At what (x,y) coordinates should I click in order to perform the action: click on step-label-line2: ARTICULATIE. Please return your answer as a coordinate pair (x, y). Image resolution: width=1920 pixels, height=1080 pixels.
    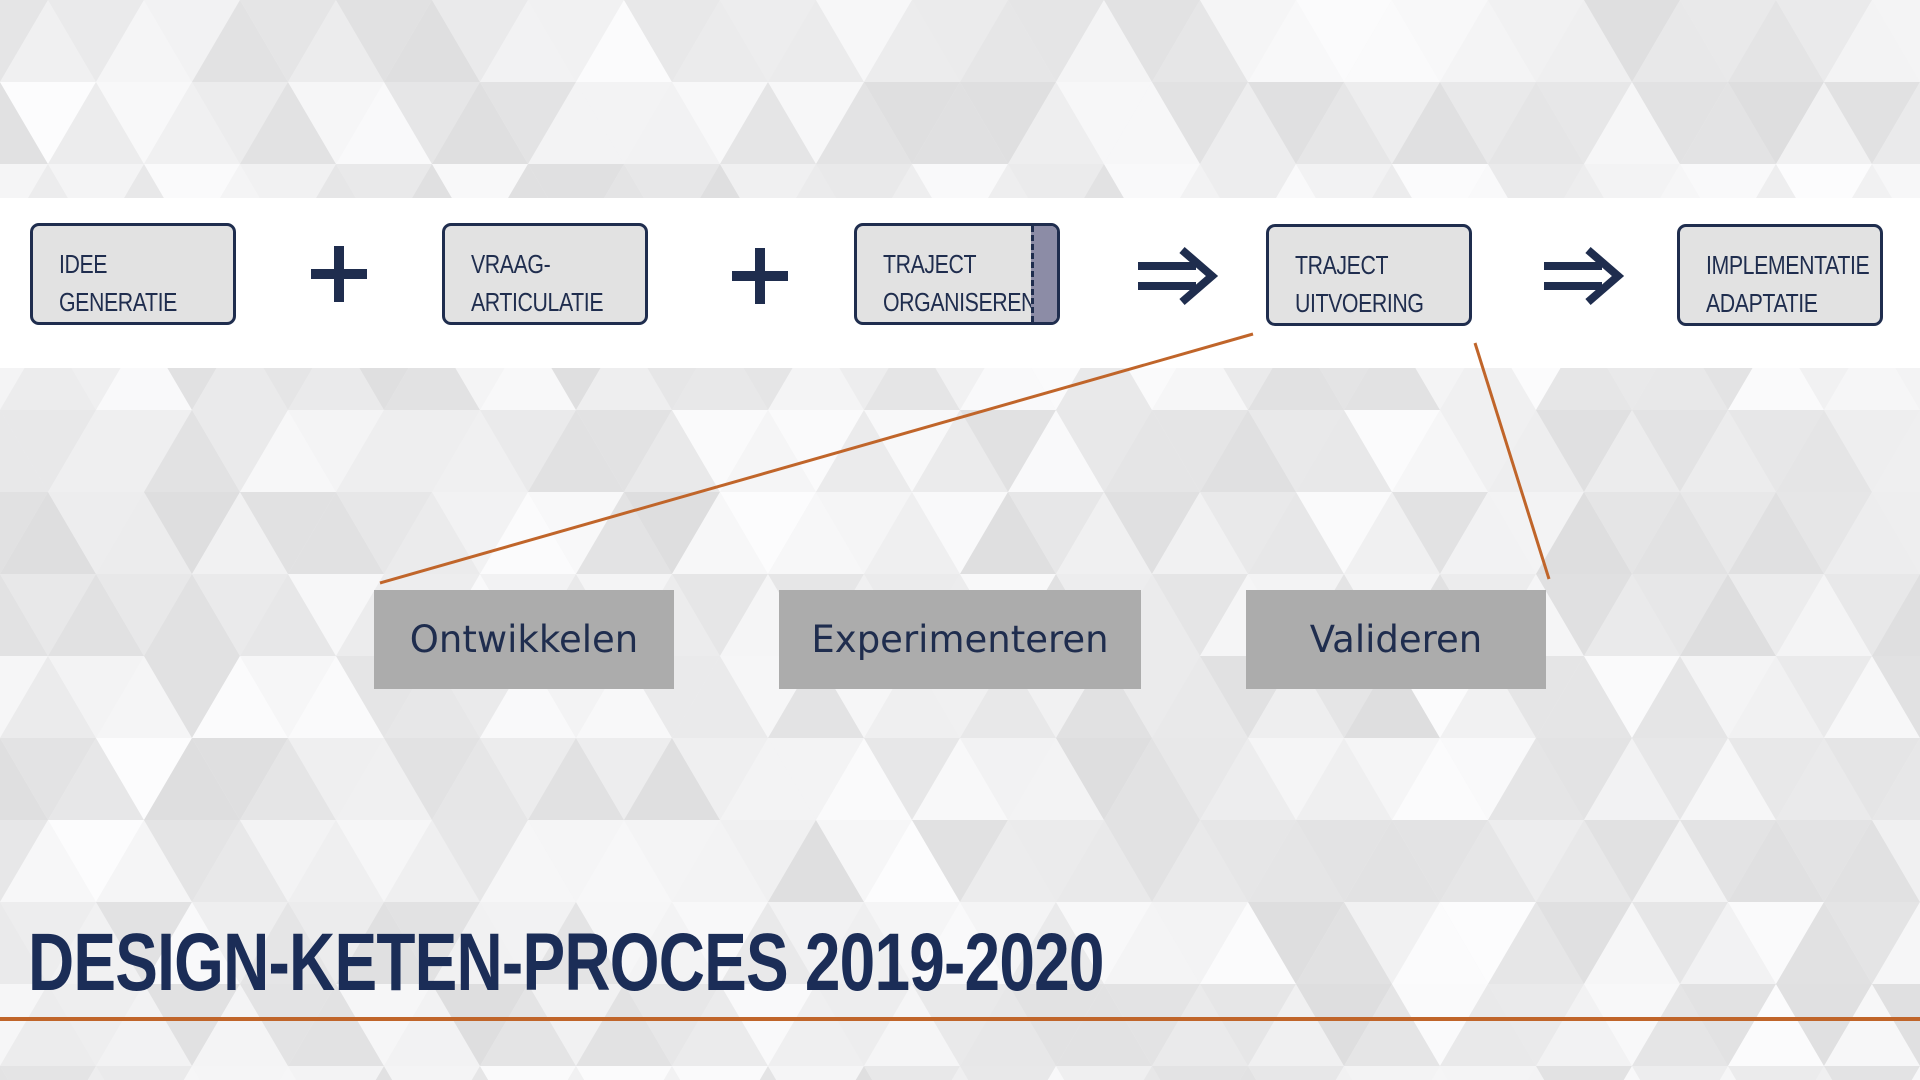
    Looking at the image, I should click on (537, 302).